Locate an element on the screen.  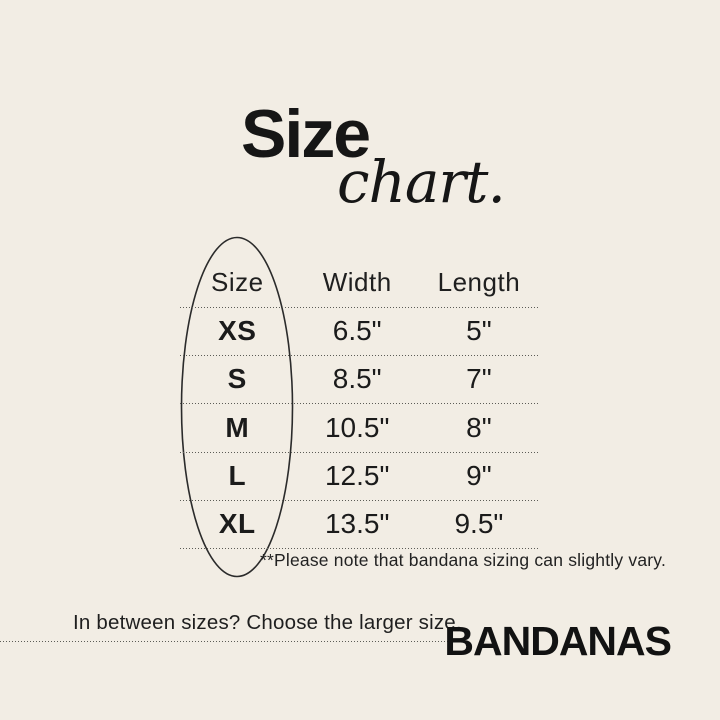
table-row-l: L 12.5" 9" is located at coordinates (359, 476).